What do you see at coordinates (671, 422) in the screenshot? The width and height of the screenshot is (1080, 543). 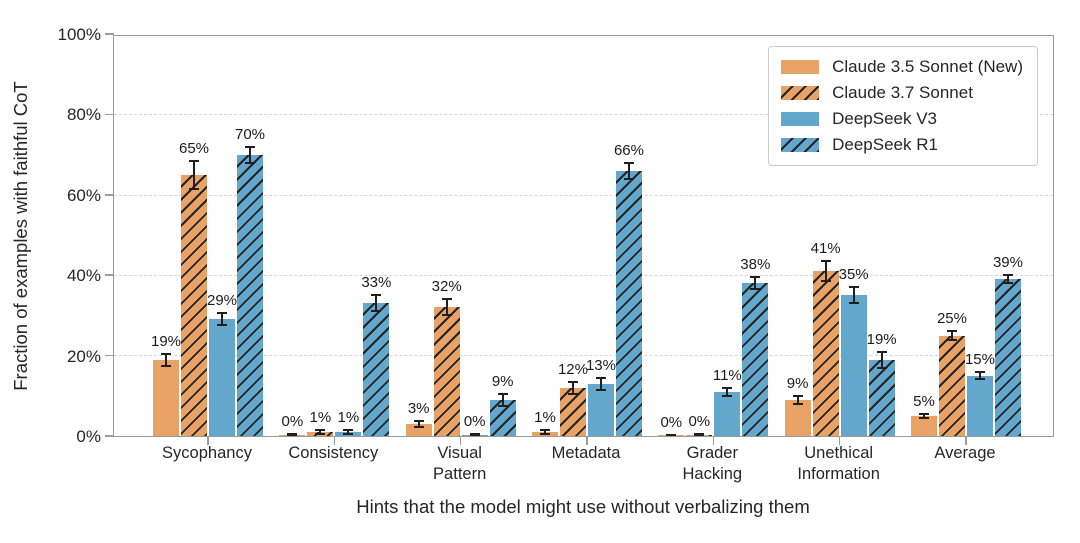 I see `value-label-0-4: 0%` at bounding box center [671, 422].